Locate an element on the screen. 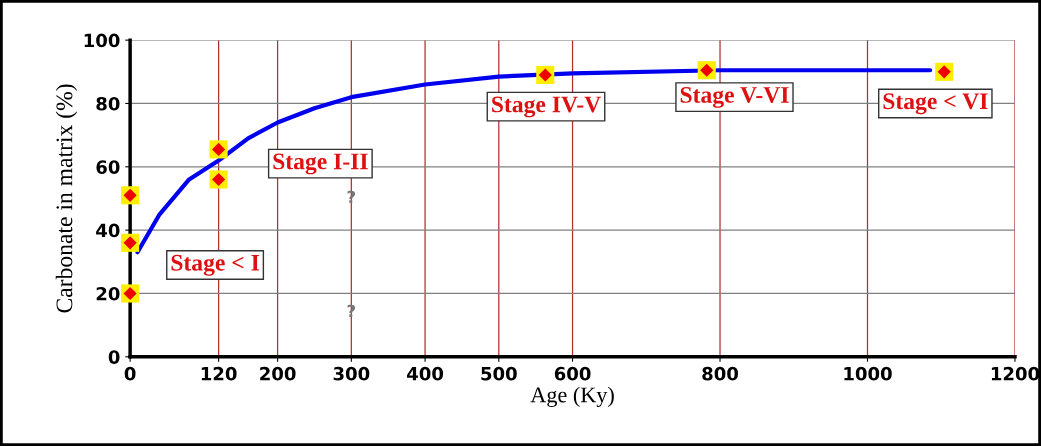 The image size is (1041, 446). x-tick-label: 500 is located at coordinates (499, 373).